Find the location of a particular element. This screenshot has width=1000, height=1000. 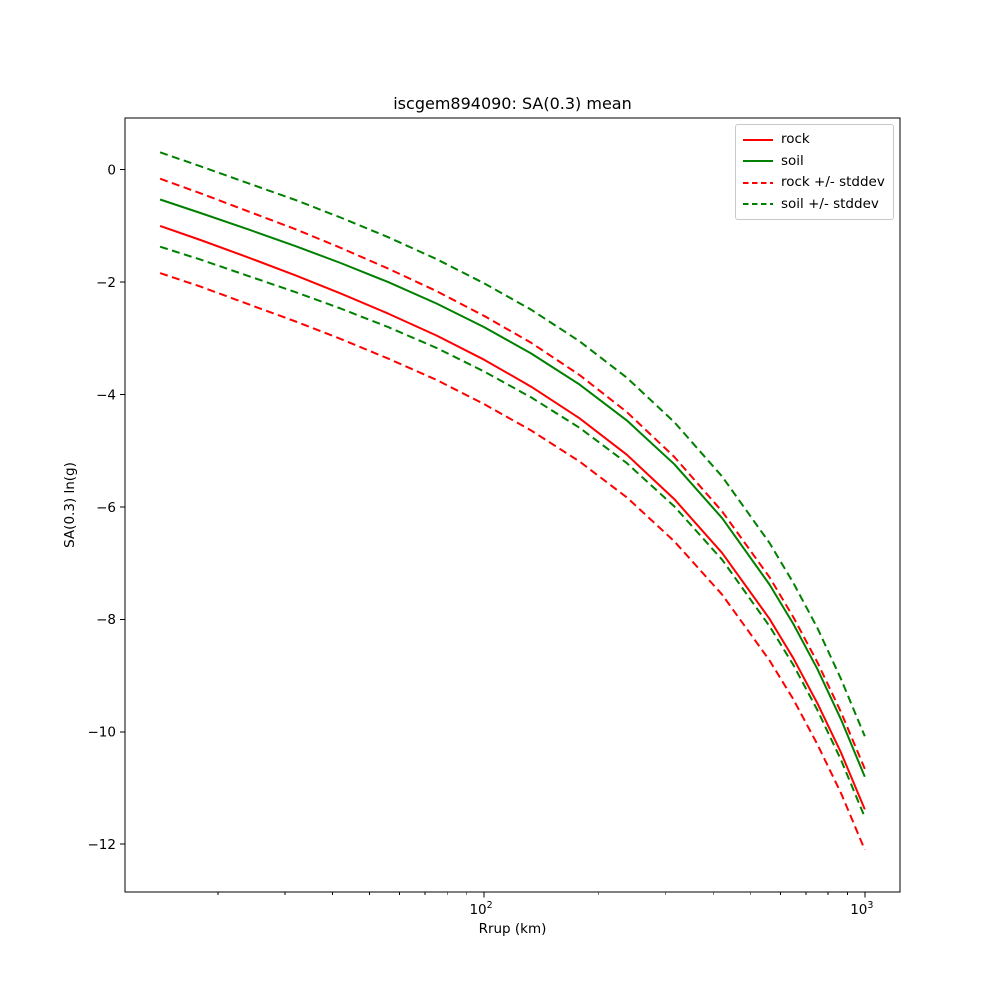

legend-label: rock is located at coordinates (795, 139).